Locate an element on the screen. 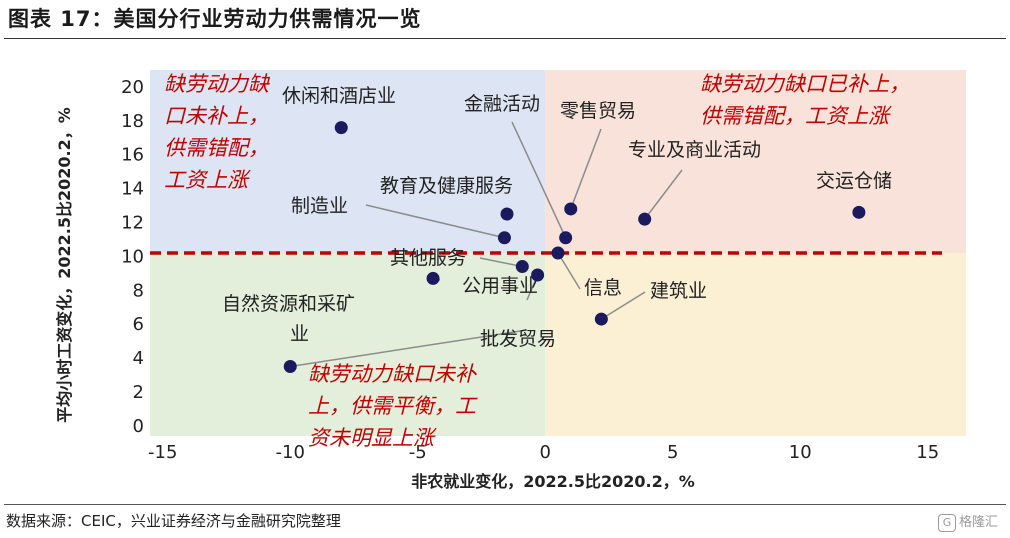 The image size is (1010, 538). quadrant-bottom-right is located at coordinates (755, 344).